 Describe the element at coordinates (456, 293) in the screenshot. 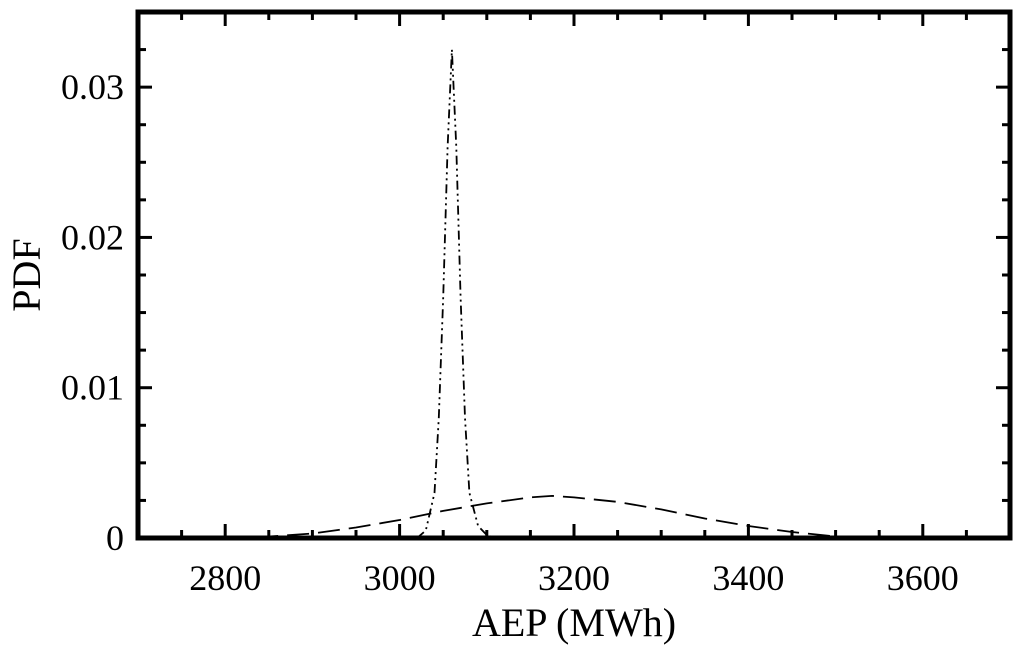

I see `series-line-dash-dot-dot` at that location.